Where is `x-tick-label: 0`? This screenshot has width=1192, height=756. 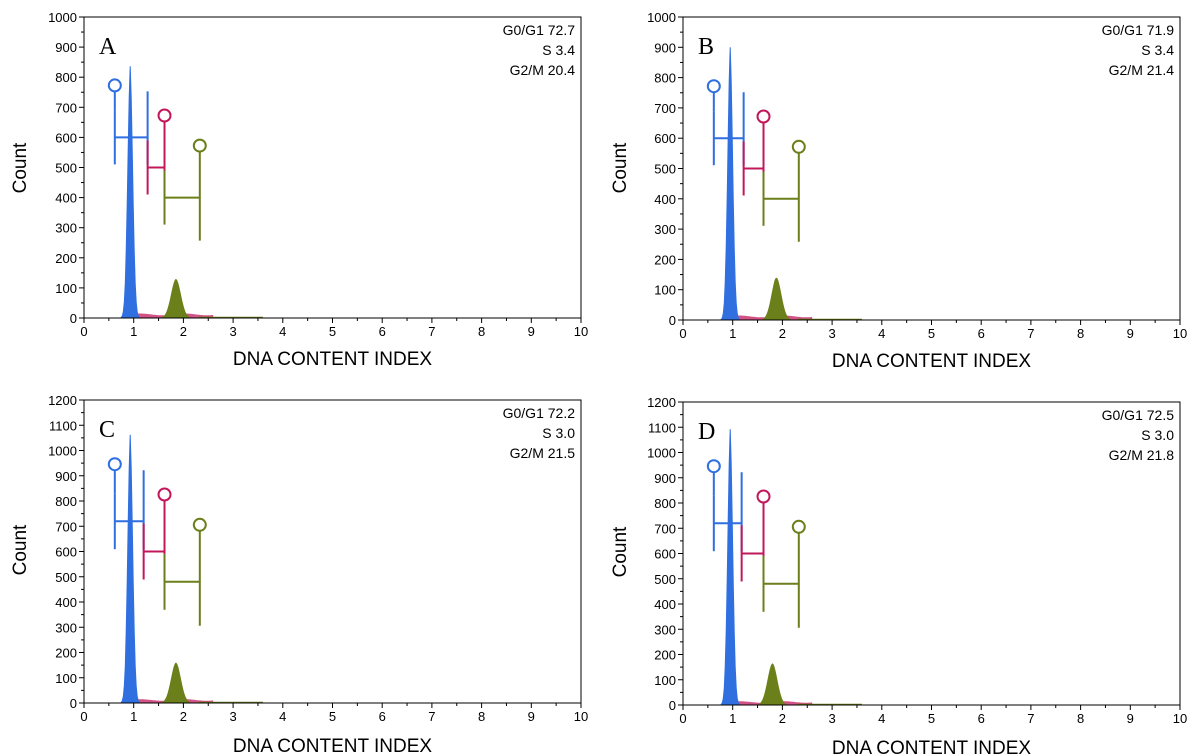
x-tick-label: 0 is located at coordinates (83, 331).